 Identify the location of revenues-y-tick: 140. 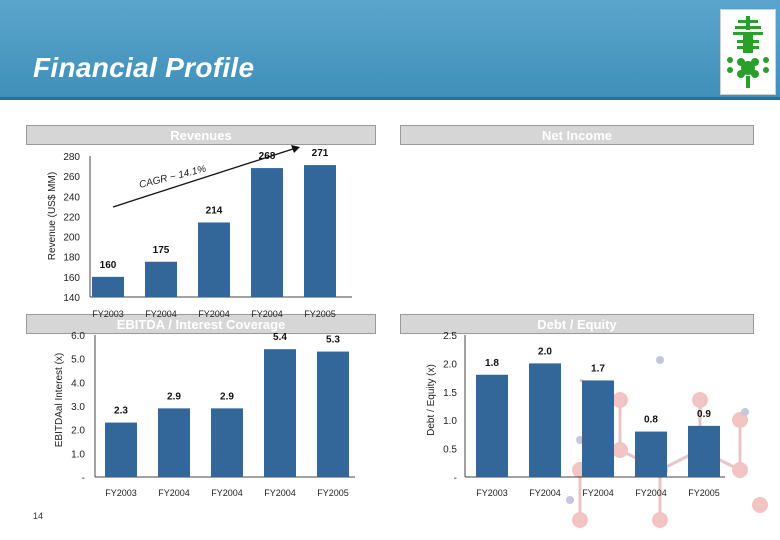
(71, 298).